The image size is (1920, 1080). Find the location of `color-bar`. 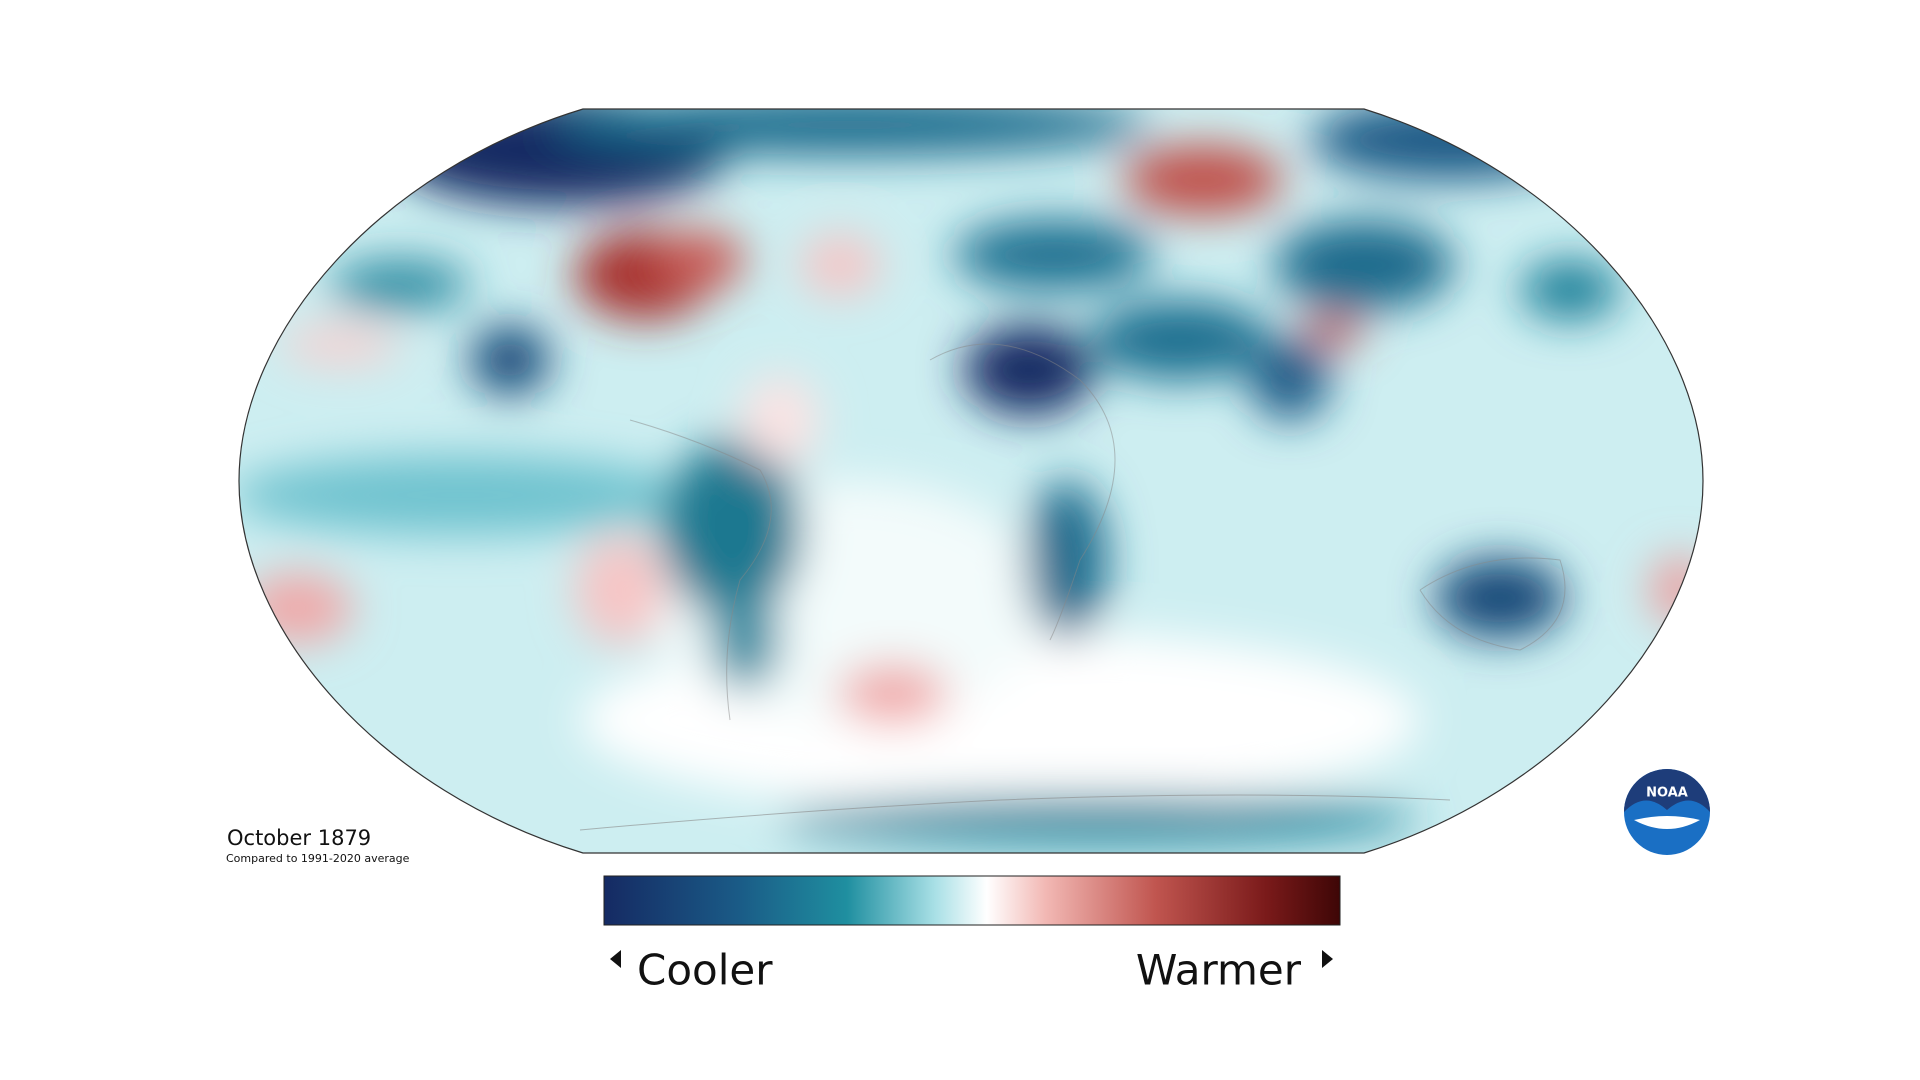

color-bar is located at coordinates (972, 900).